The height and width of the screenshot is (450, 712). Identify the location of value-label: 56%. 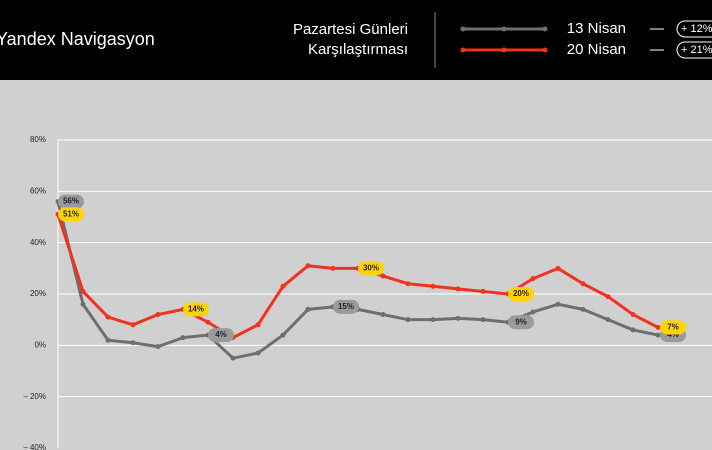
(71, 201).